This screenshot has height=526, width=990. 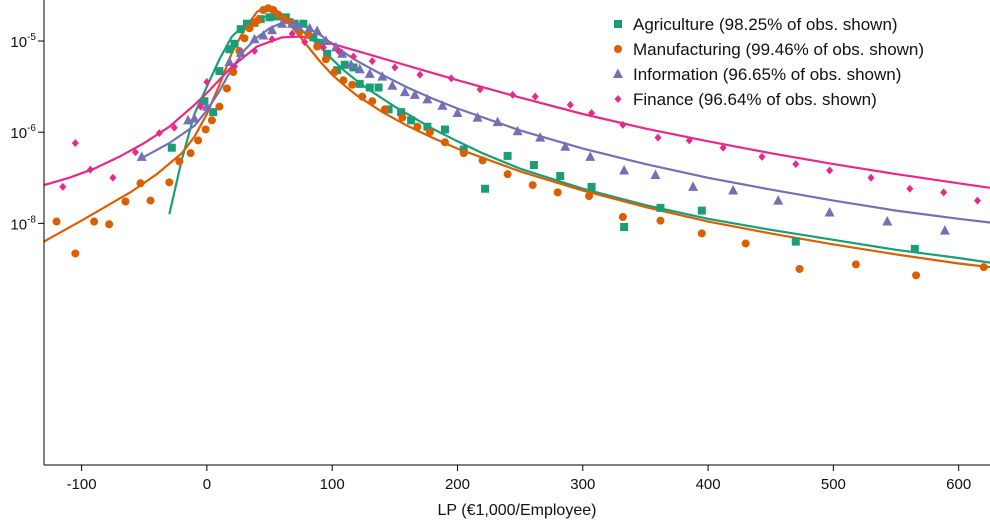 What do you see at coordinates (755, 99) in the screenshot?
I see `legend-label-finance: Finance (96.64% of obs. shown)` at bounding box center [755, 99].